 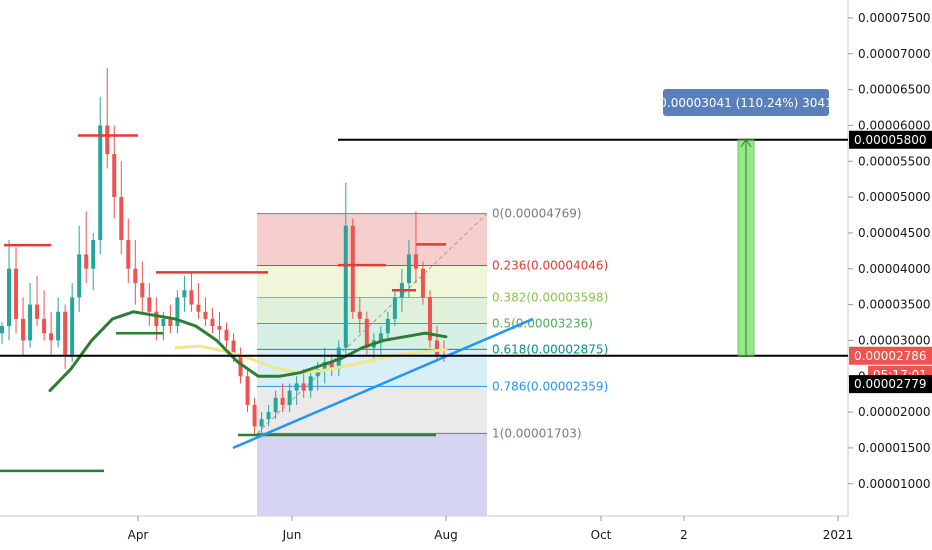 What do you see at coordinates (894, 340) in the screenshot?
I see `y-tick-label: 0.00003000` at bounding box center [894, 340].